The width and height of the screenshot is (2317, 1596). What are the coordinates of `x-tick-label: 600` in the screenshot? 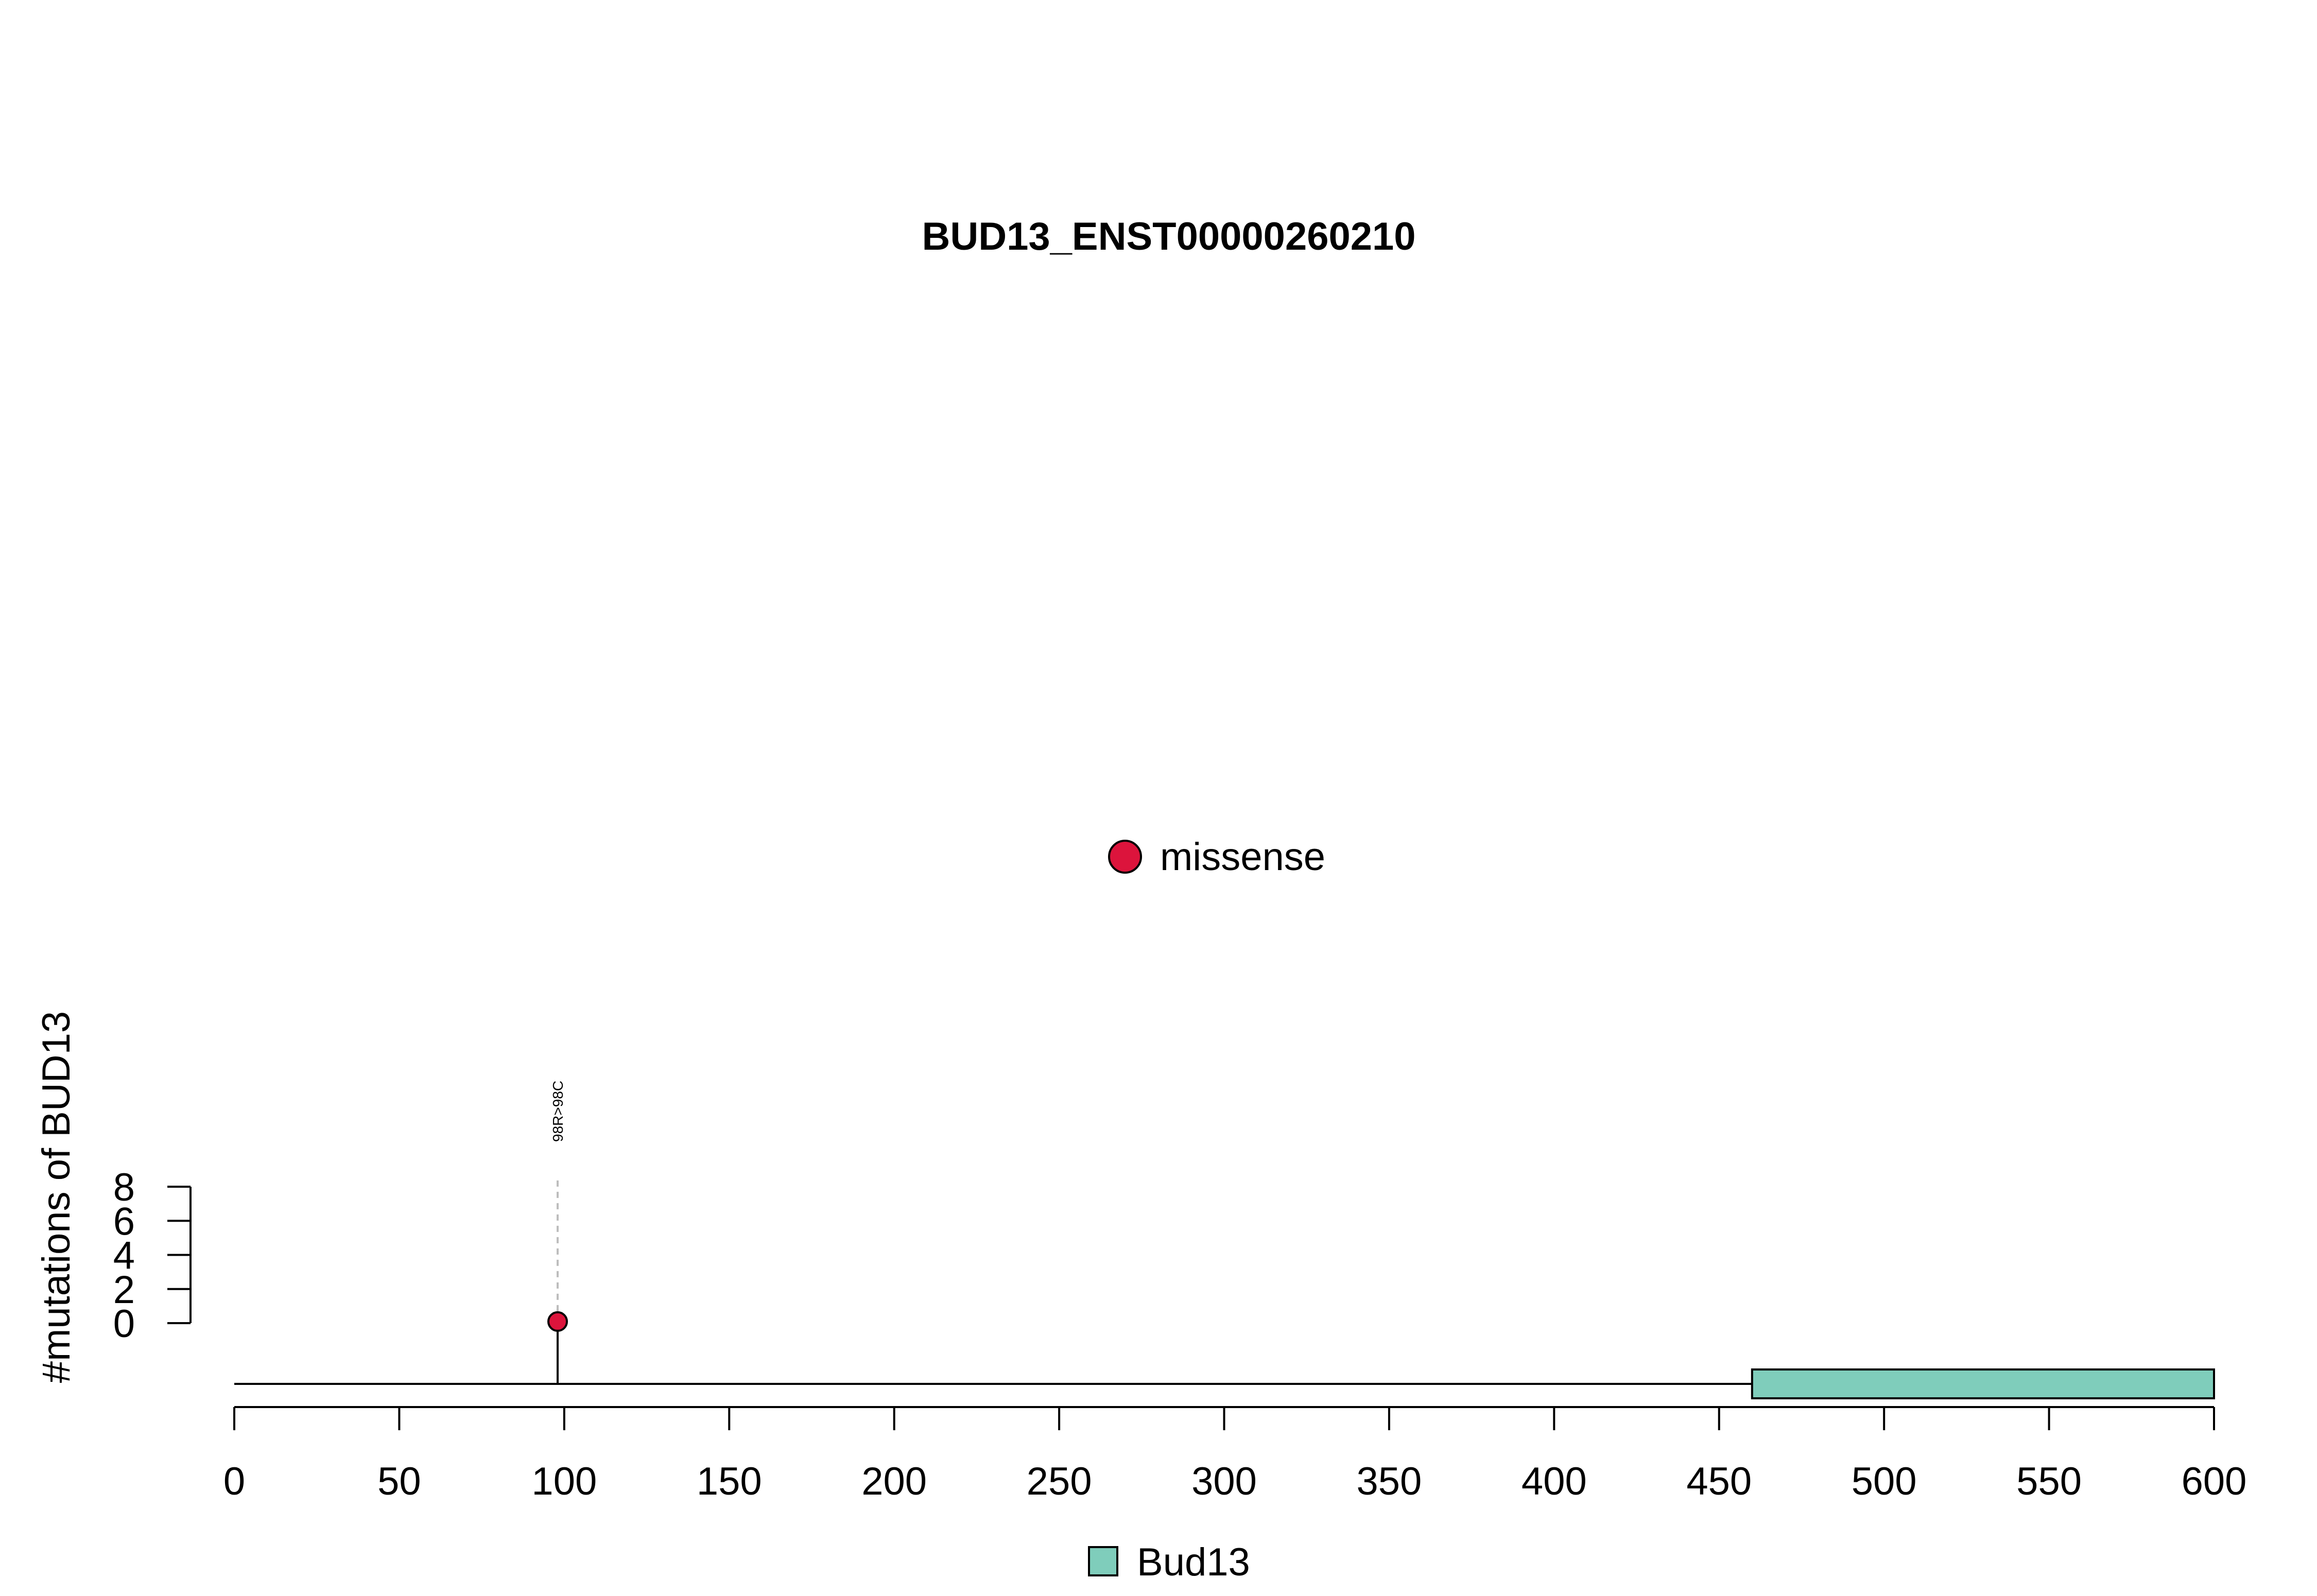 It's located at (2214, 1481).